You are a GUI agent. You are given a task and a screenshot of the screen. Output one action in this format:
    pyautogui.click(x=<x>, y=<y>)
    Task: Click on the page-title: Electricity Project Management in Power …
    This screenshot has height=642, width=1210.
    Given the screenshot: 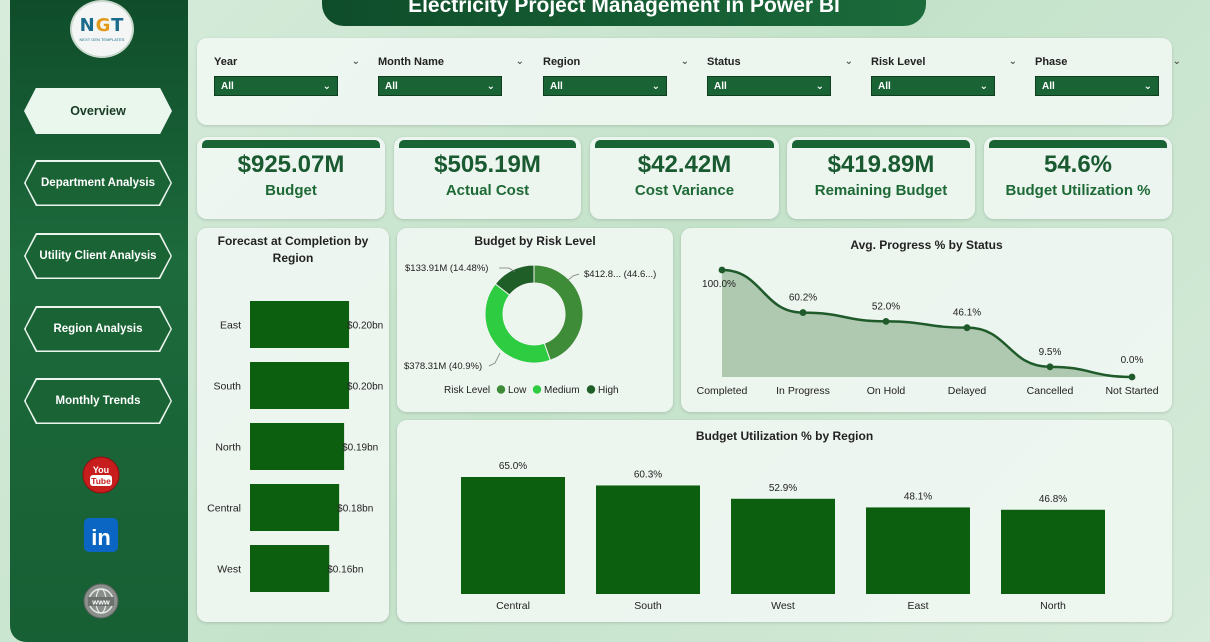 What is the action you would take?
    pyautogui.click(x=624, y=13)
    